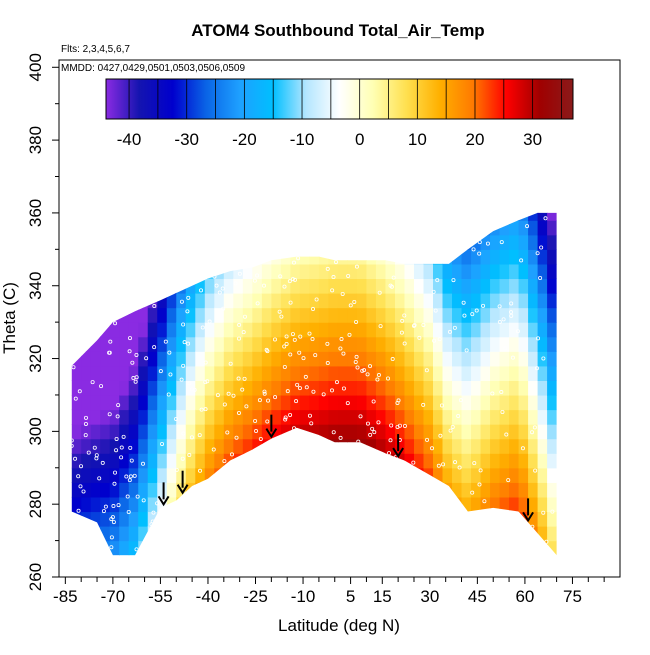  What do you see at coordinates (359, 139) in the screenshot?
I see `colorbar-tick-label: 0` at bounding box center [359, 139].